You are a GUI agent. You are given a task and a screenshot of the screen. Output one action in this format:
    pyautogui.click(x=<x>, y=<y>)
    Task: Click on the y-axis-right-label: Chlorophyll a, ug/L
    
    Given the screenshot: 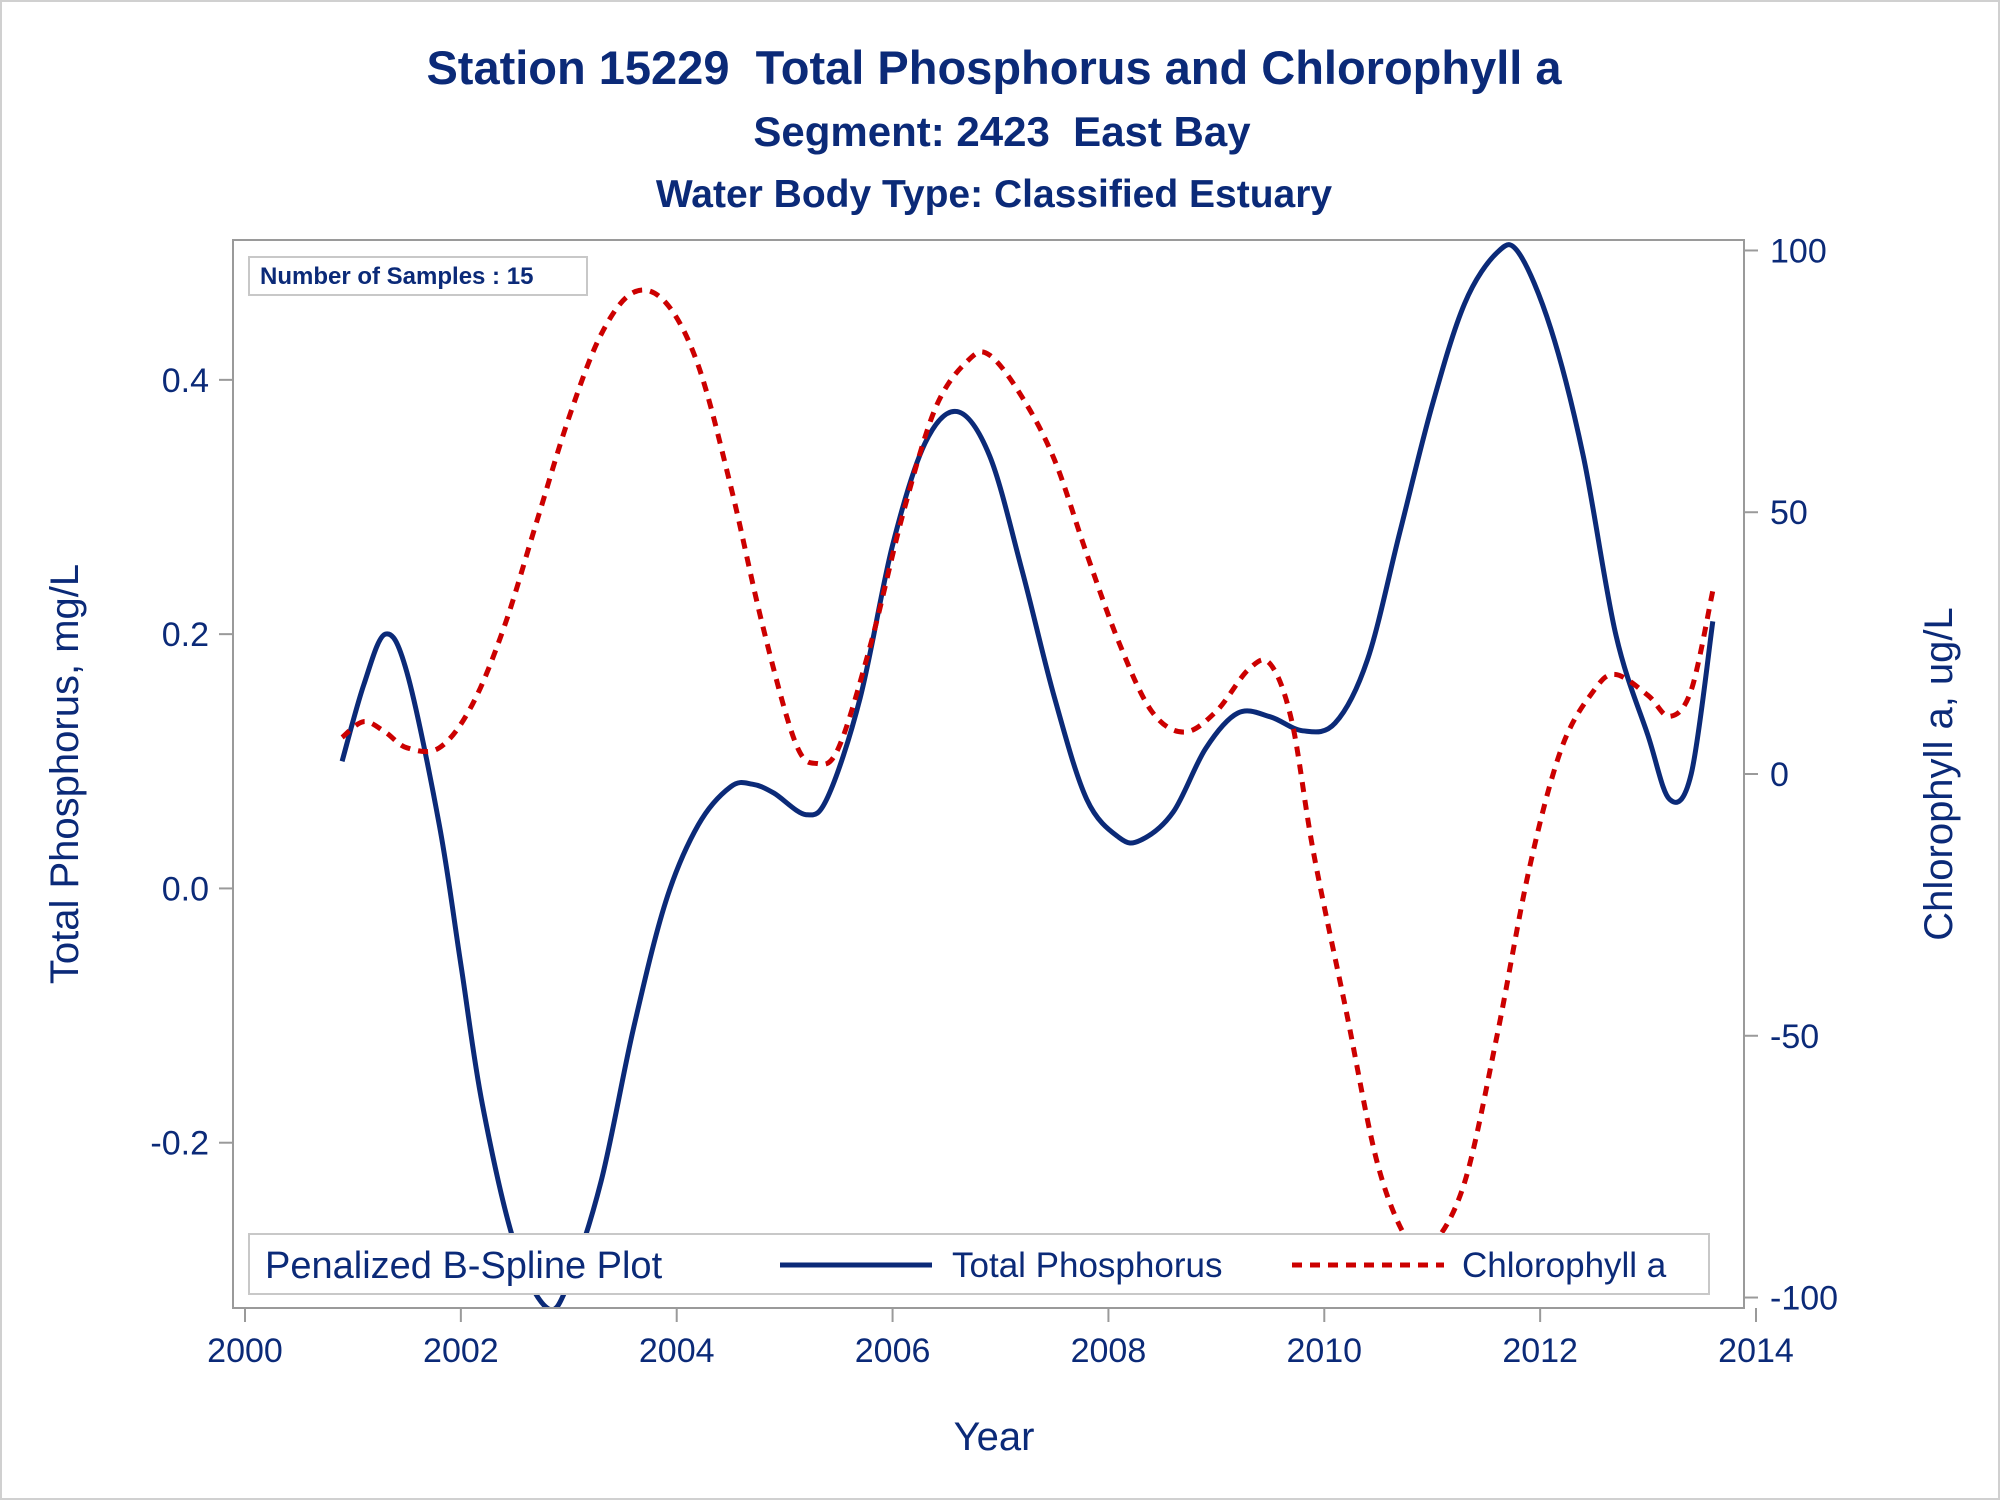 What is the action you would take?
    pyautogui.click(x=1939, y=774)
    